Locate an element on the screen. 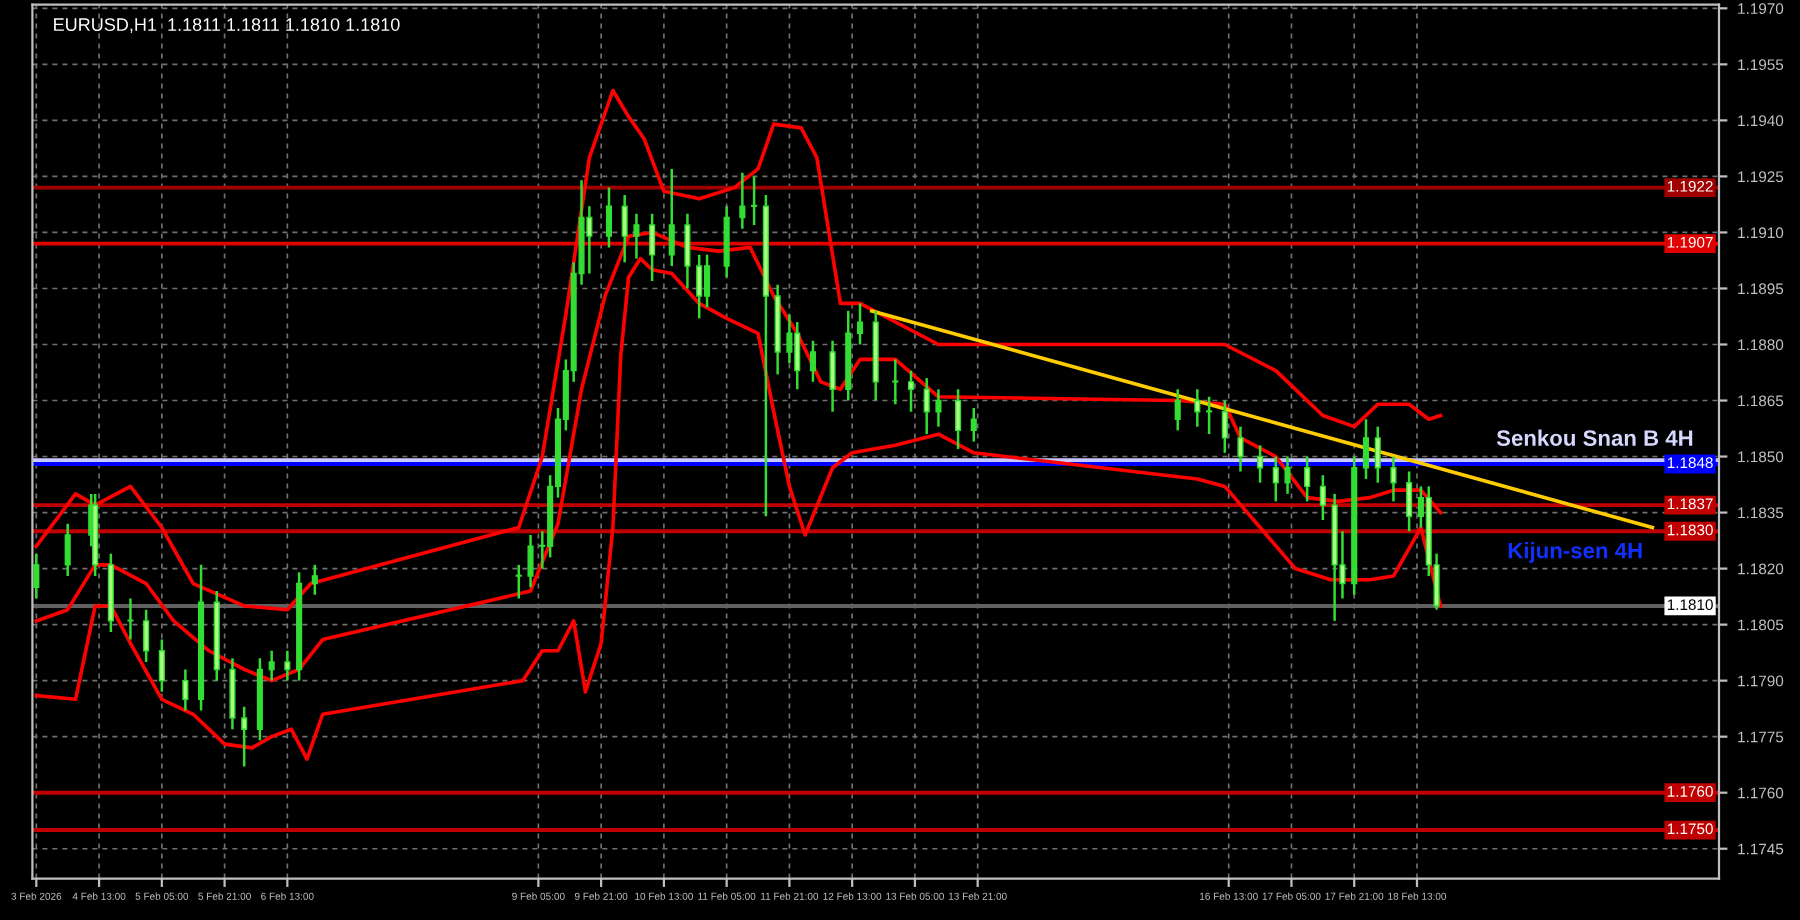  text: EURUSD,H1 1.1811 1.1811 1.1810 1.1810 is located at coordinates (227, 26).